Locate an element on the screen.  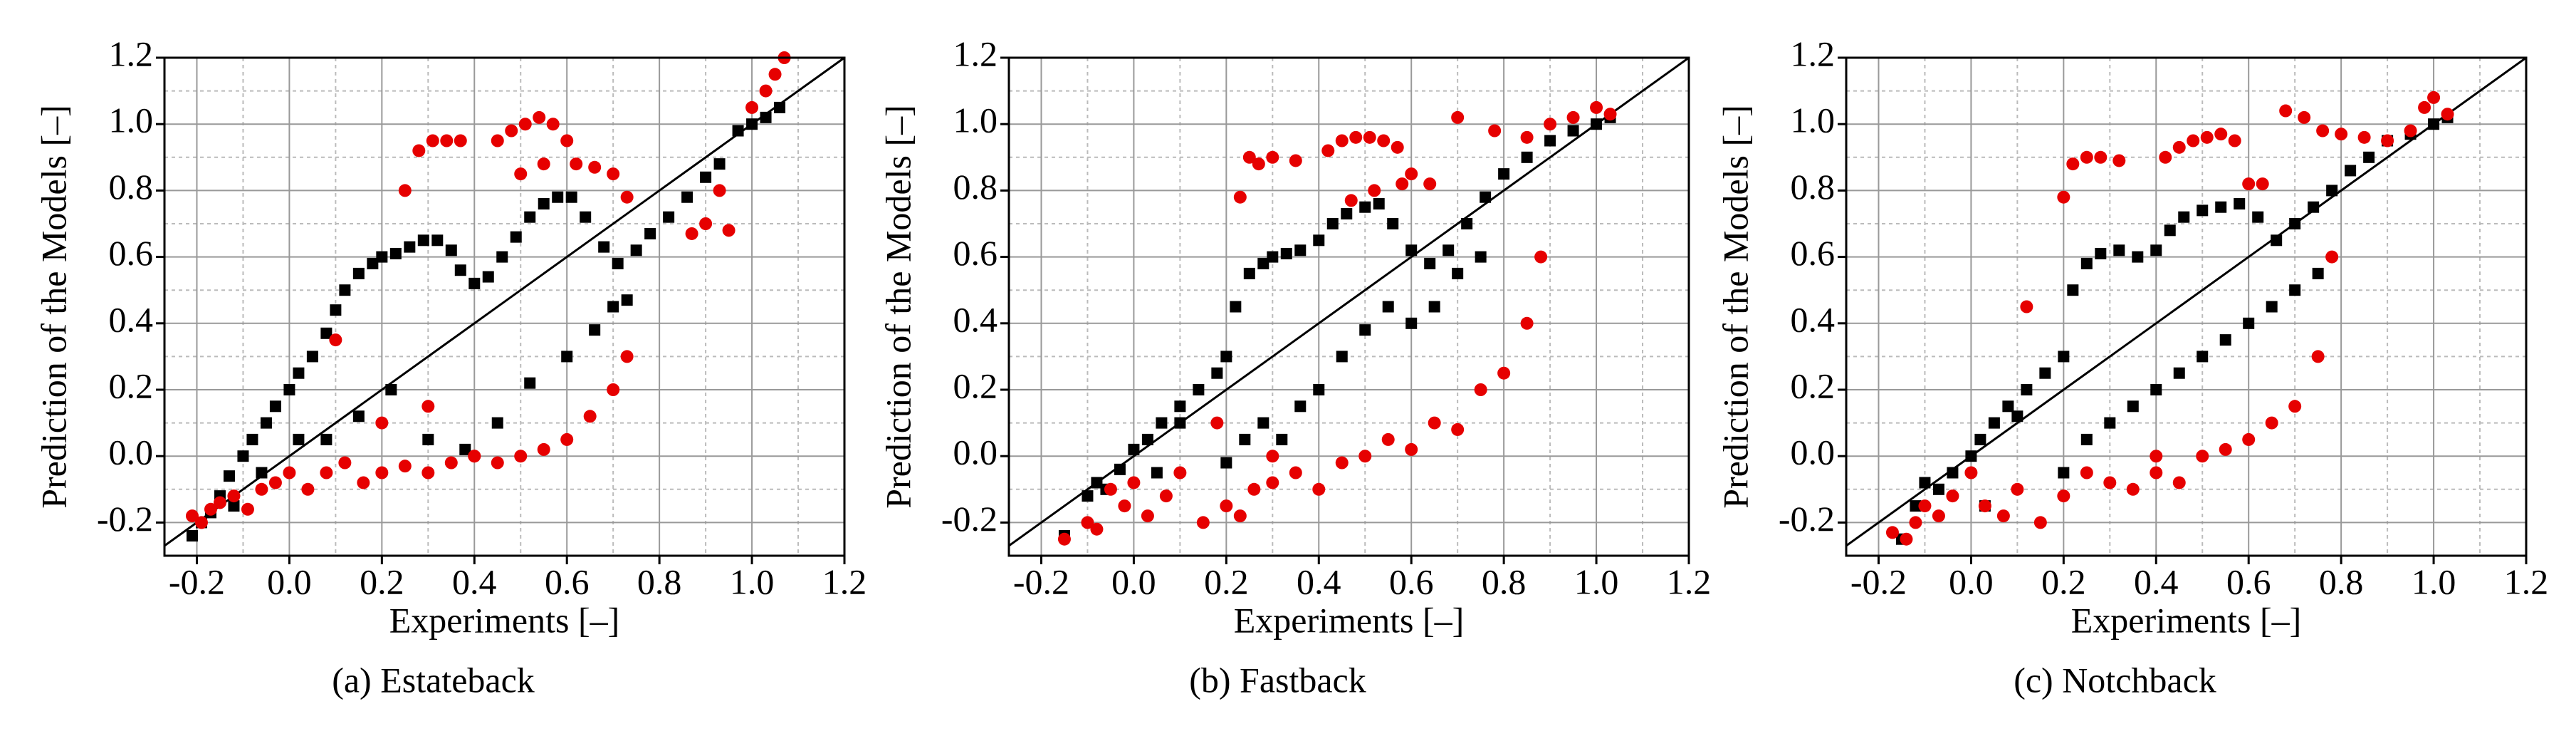
caption: (a) Estateback is located at coordinates (433, 680).